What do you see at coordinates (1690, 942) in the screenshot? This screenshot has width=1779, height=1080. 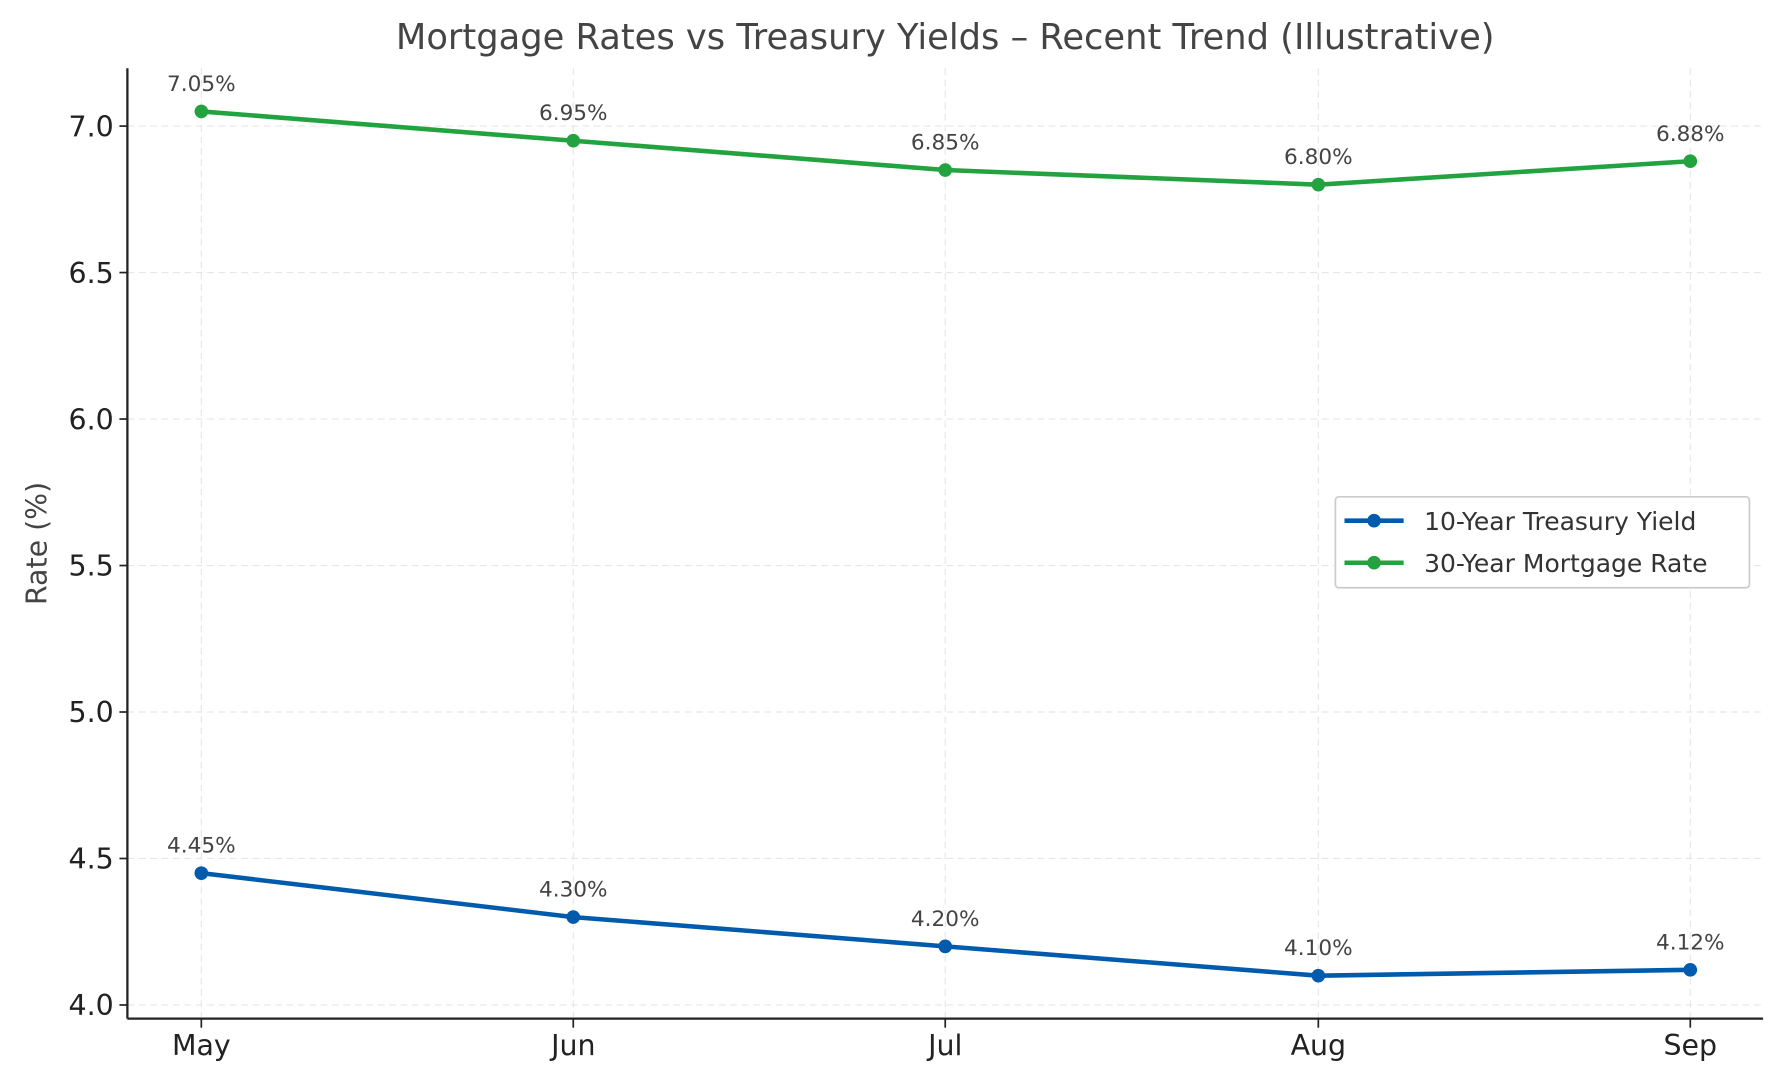 I see `data-label: 4.12%` at bounding box center [1690, 942].